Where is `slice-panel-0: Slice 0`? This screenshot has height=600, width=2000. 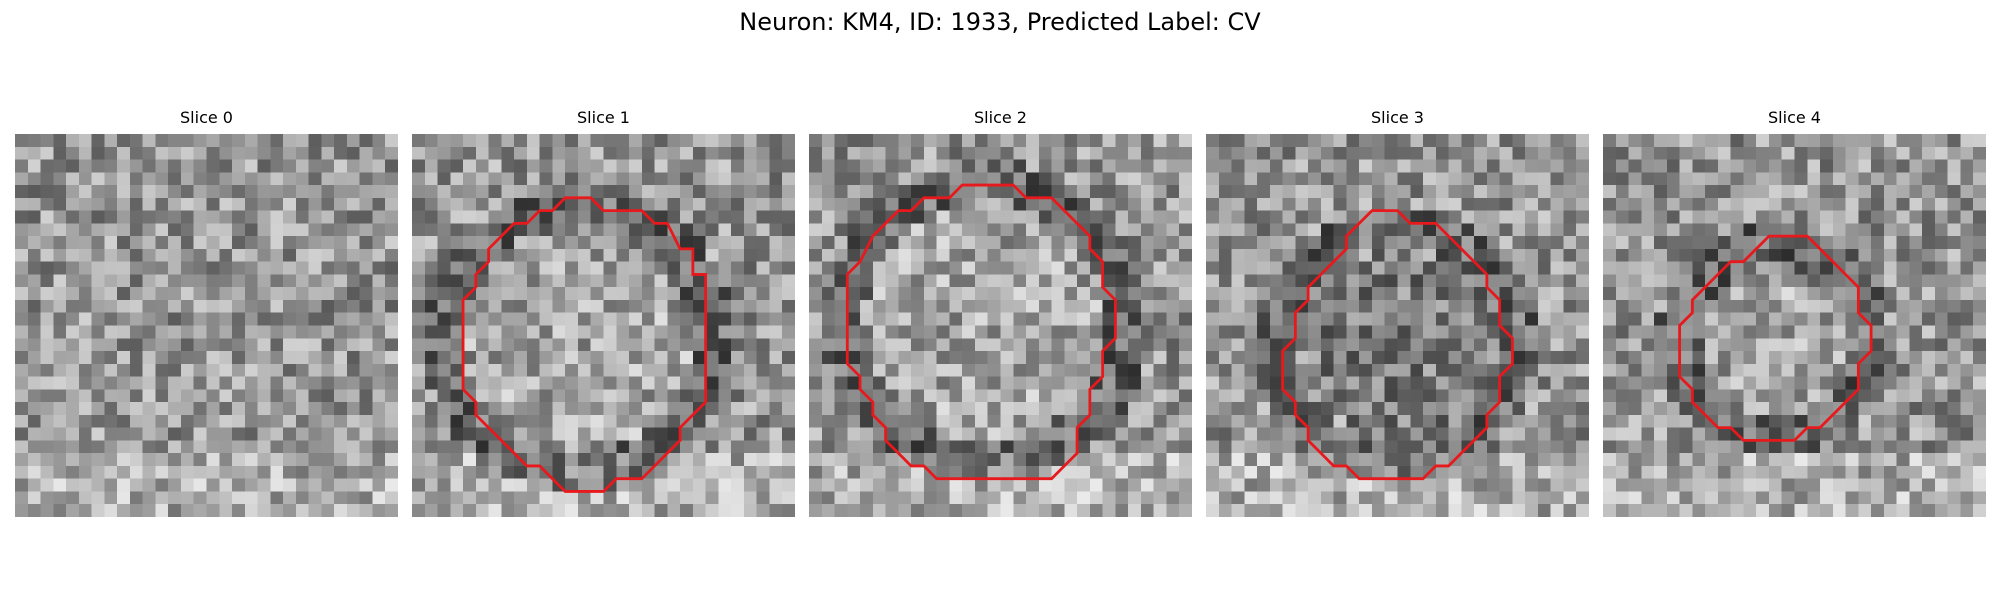 slice-panel-0: Slice 0 is located at coordinates (206, 312).